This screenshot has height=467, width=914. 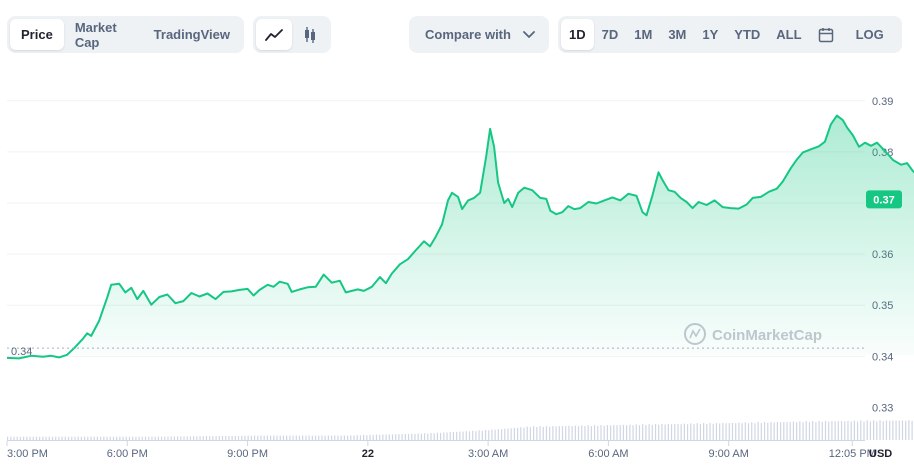 I want to click on y-tick-label: 0.33, so click(x=882, y=408).